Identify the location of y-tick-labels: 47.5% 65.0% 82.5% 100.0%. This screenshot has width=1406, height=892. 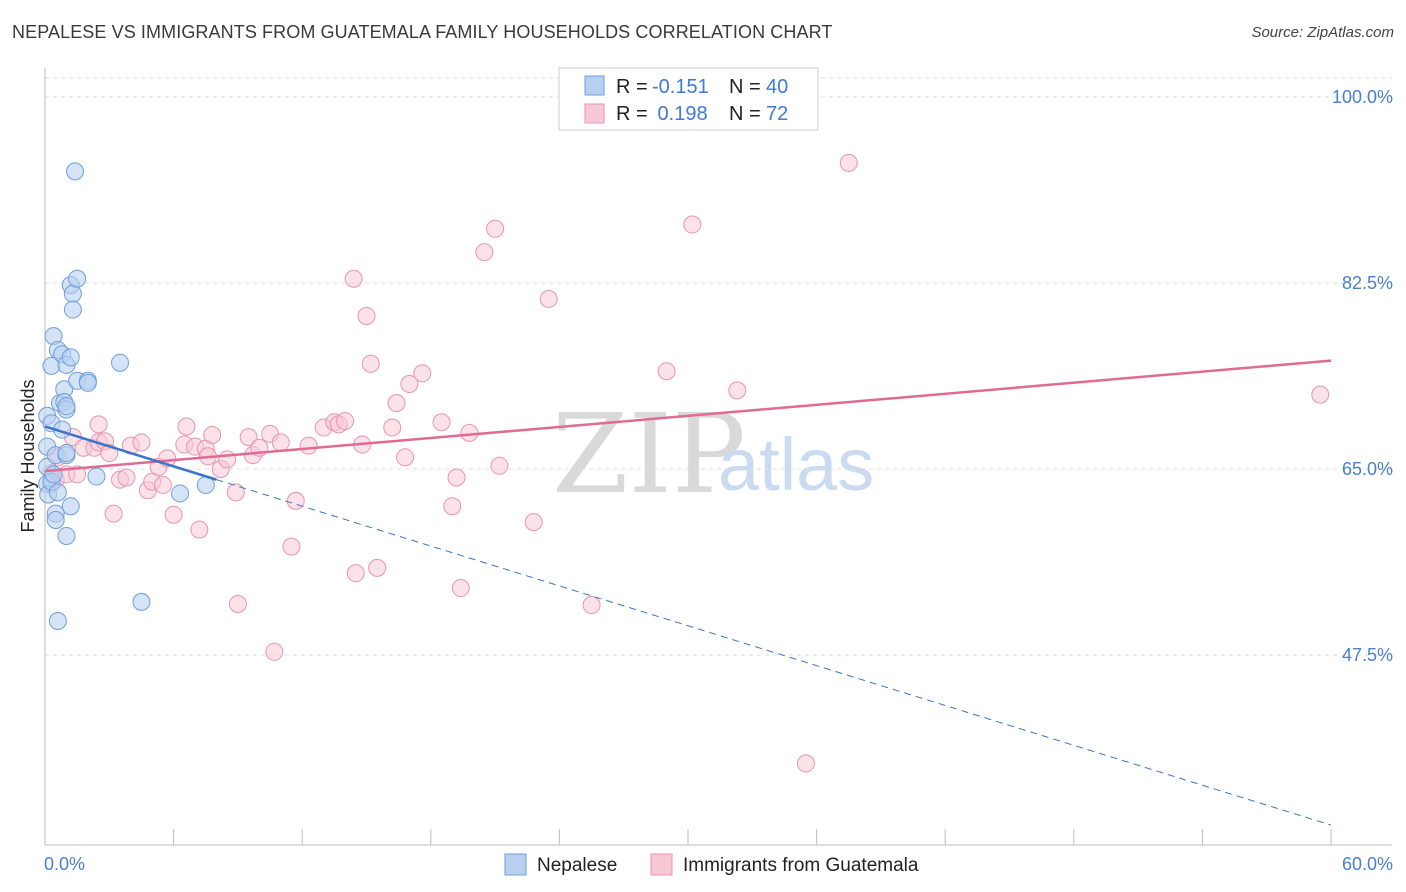
(1362, 376).